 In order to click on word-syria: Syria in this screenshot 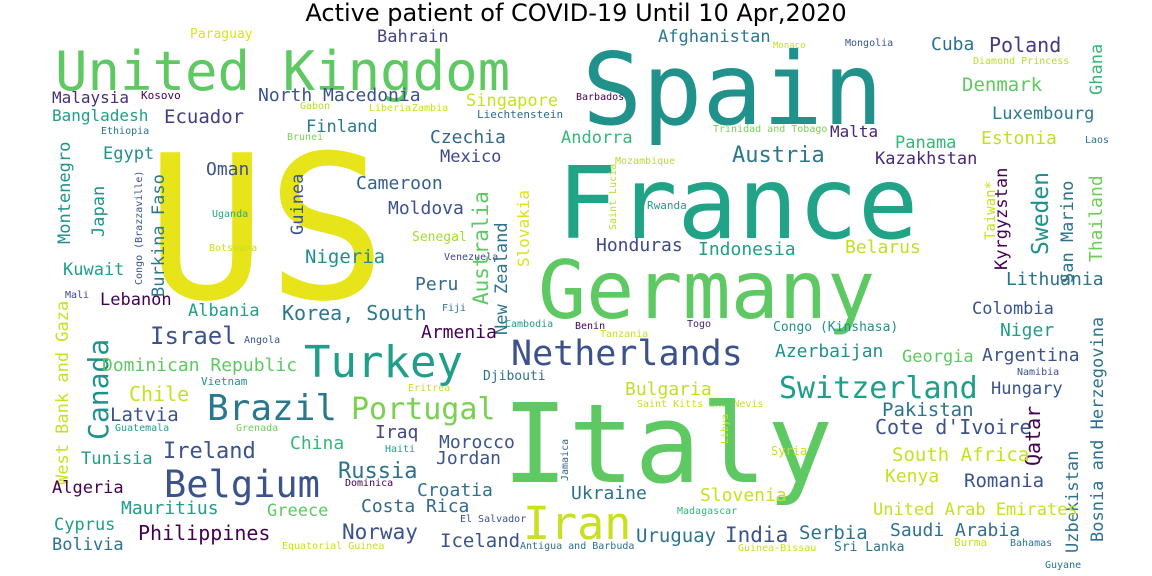, I will do `click(789, 451)`.